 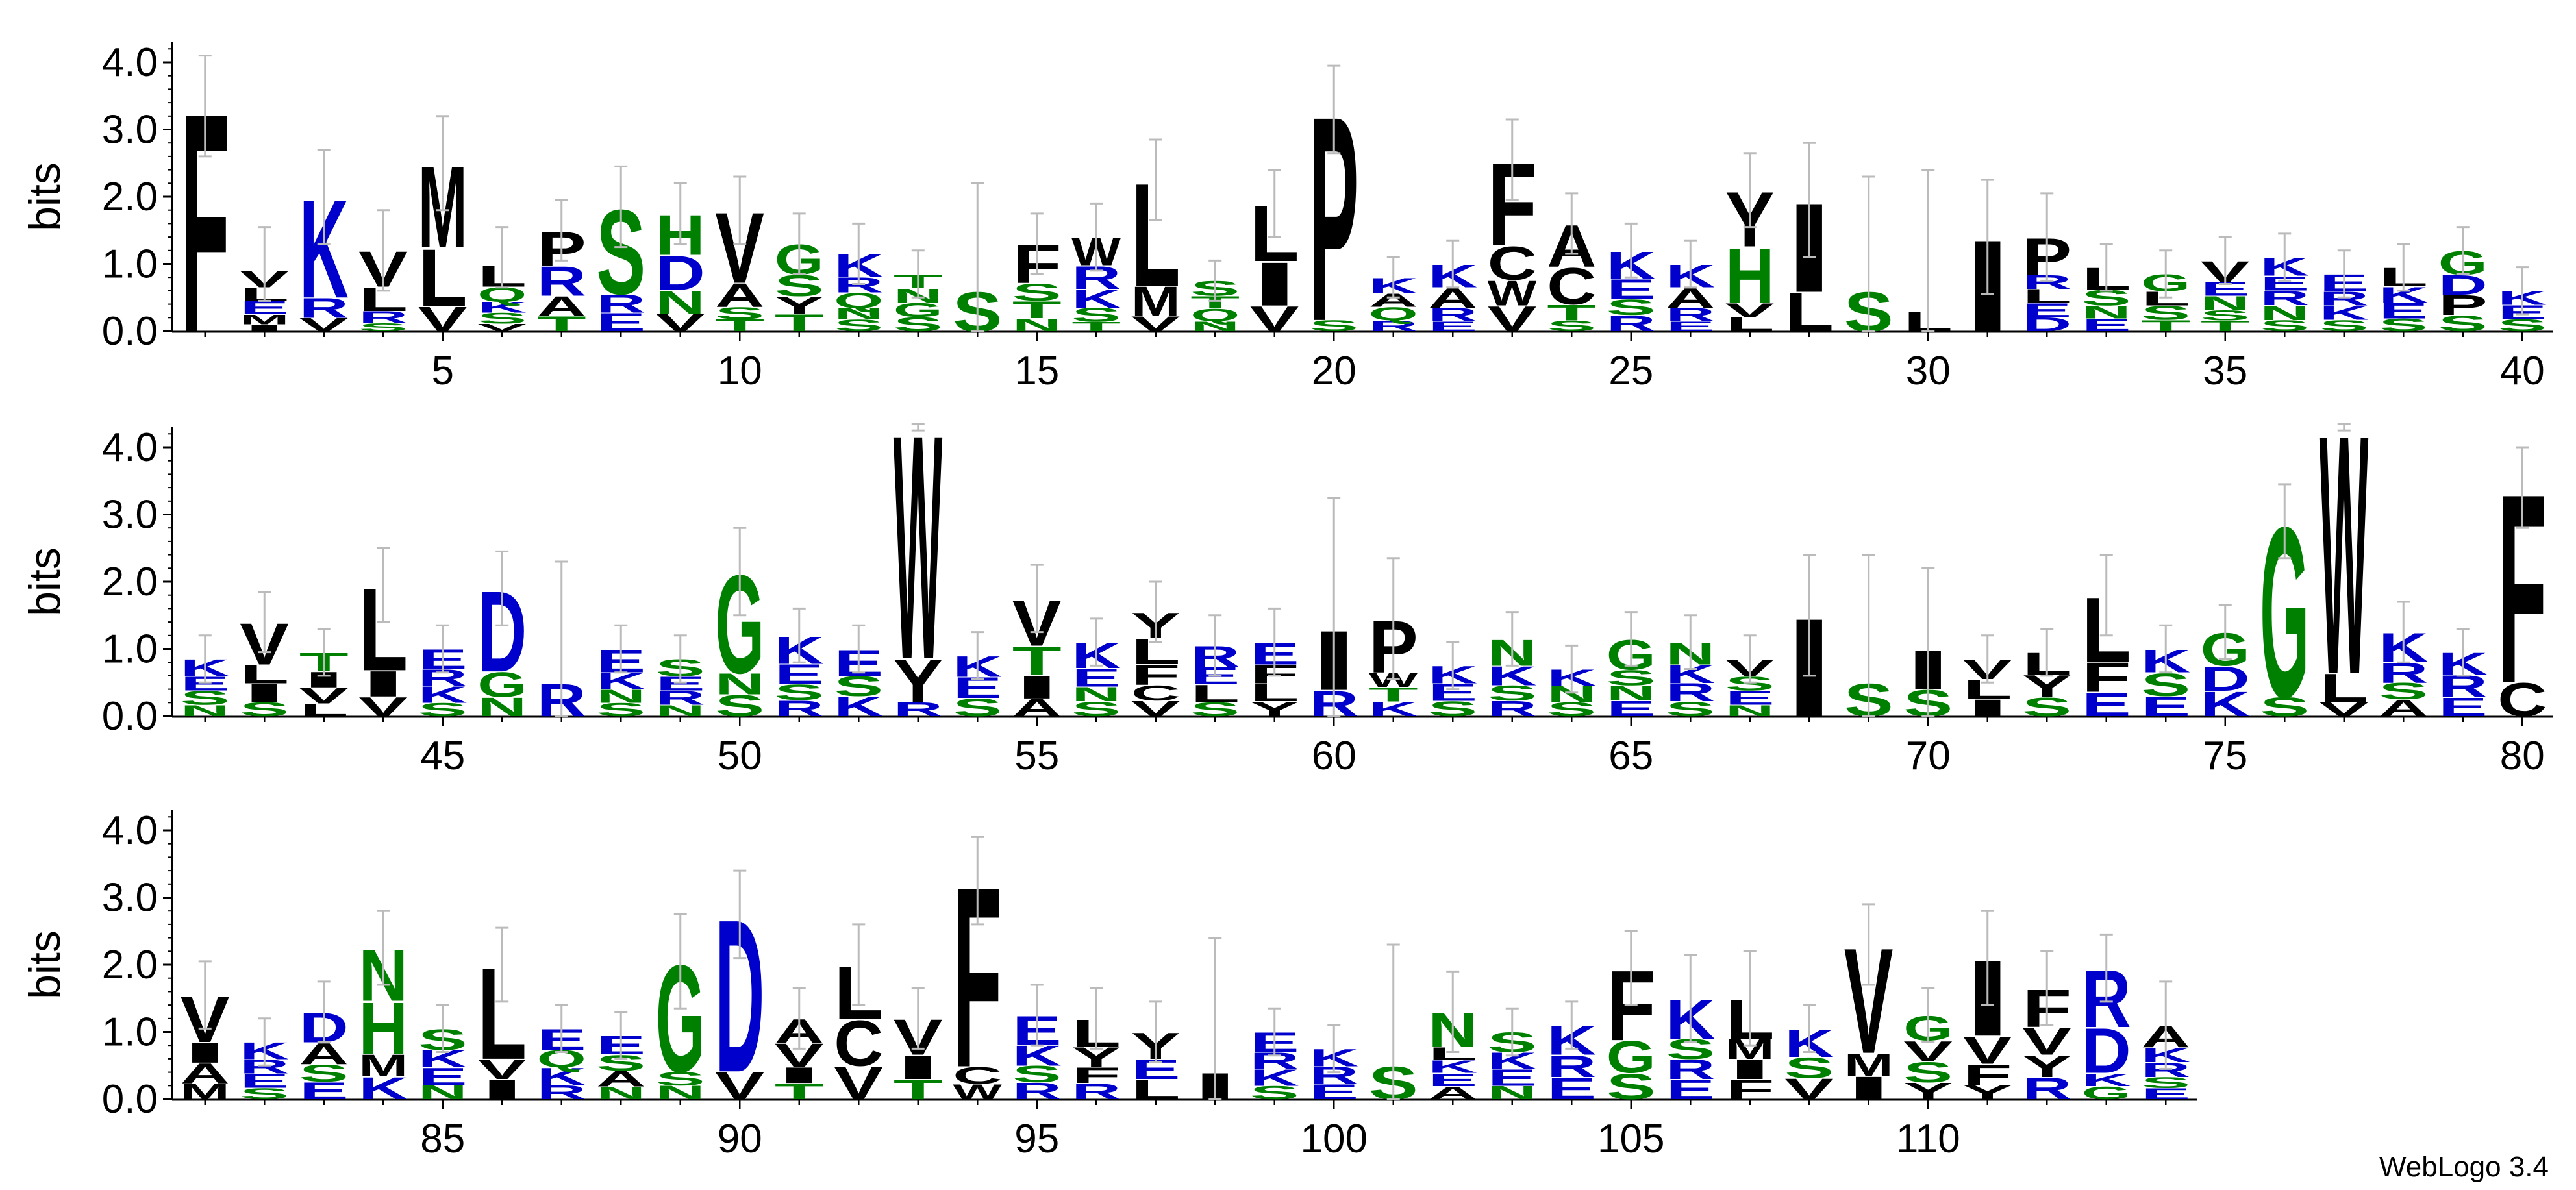 What do you see at coordinates (2344, 688) in the screenshot?
I see `residue-L-pos-77: L` at bounding box center [2344, 688].